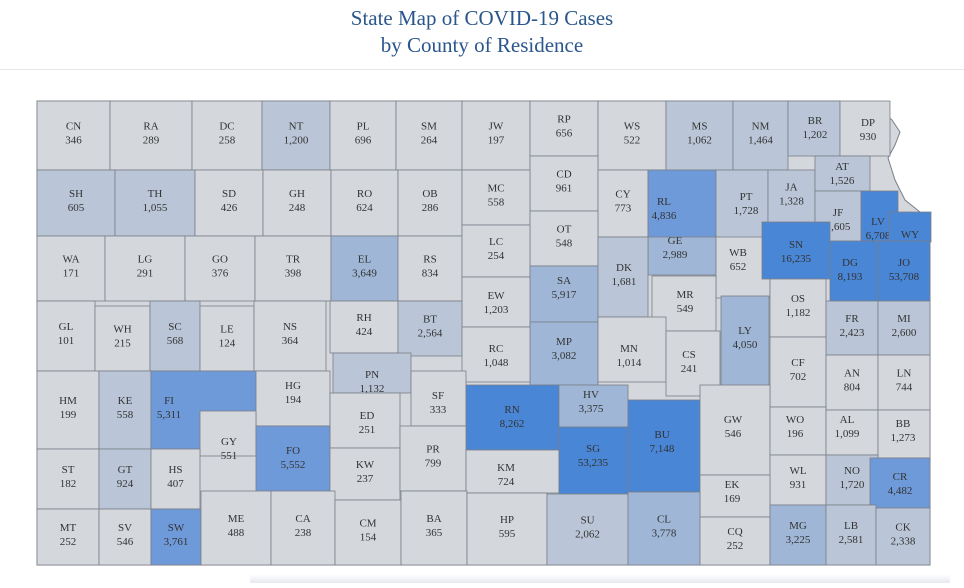 The height and width of the screenshot is (588, 964). Describe the element at coordinates (623, 203) in the screenshot. I see `county-cy: CY 773` at that location.